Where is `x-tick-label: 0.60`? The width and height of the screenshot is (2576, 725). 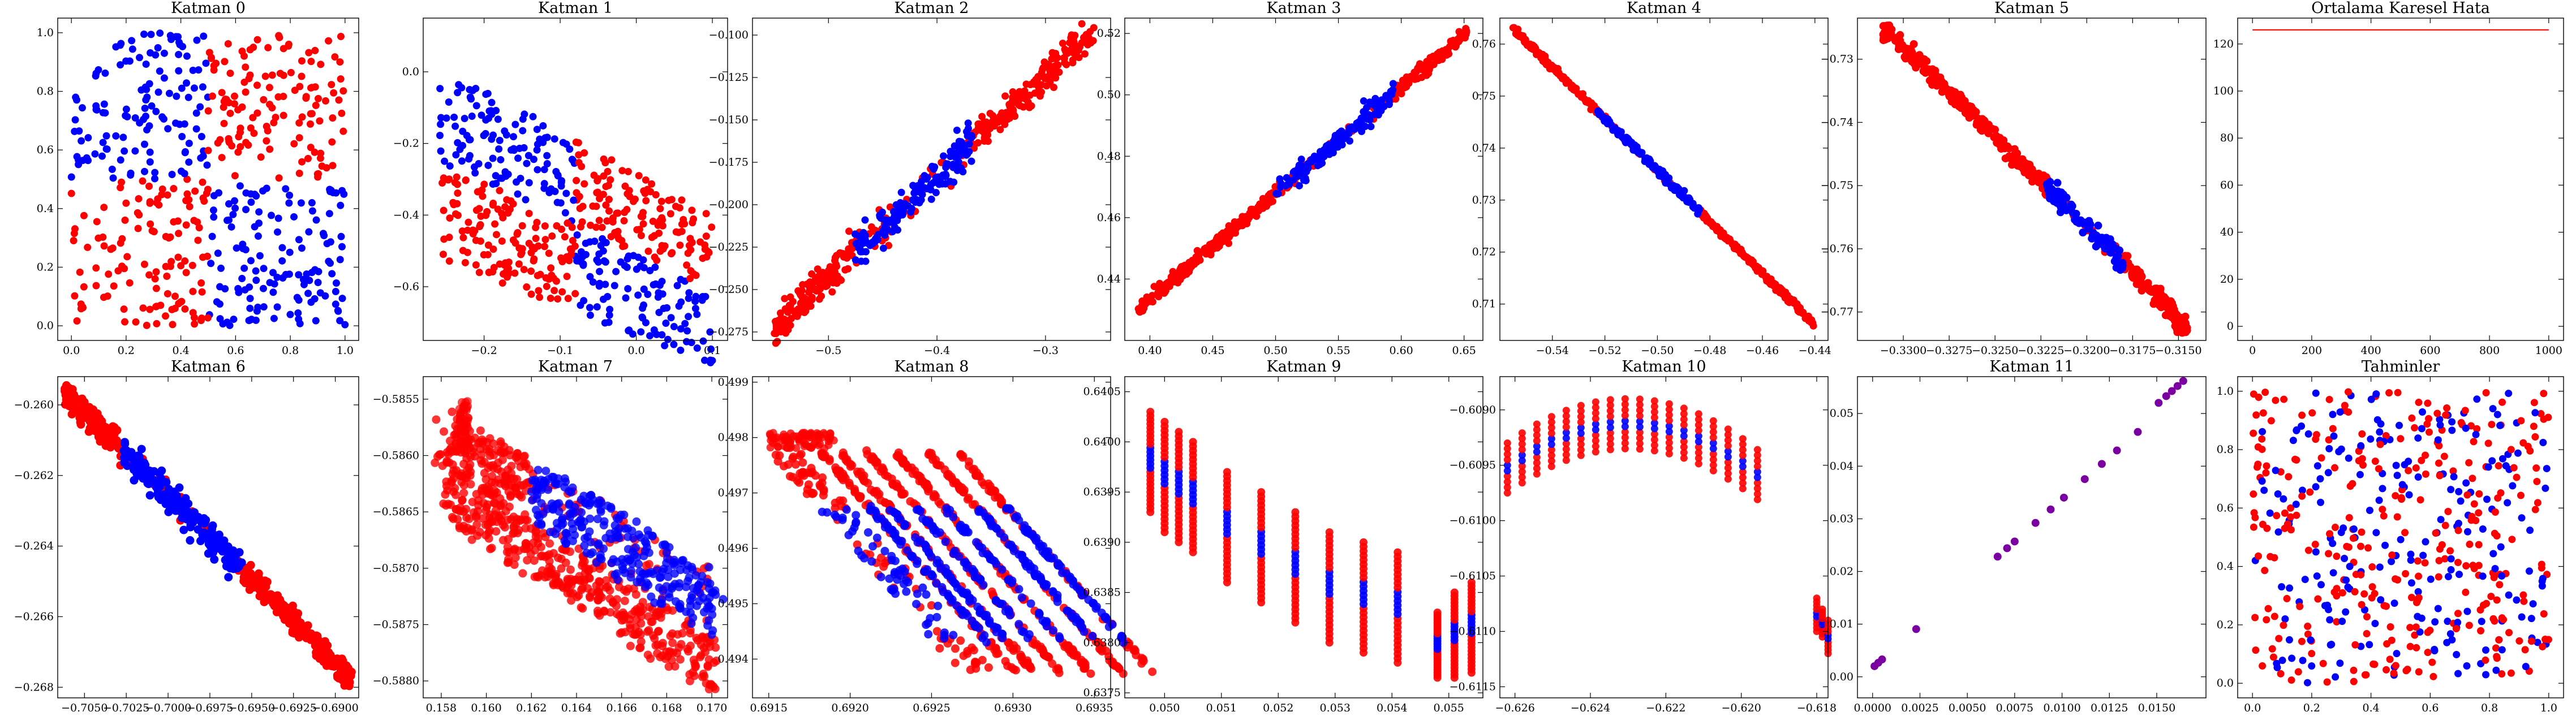 x-tick-label: 0.60 is located at coordinates (1401, 350).